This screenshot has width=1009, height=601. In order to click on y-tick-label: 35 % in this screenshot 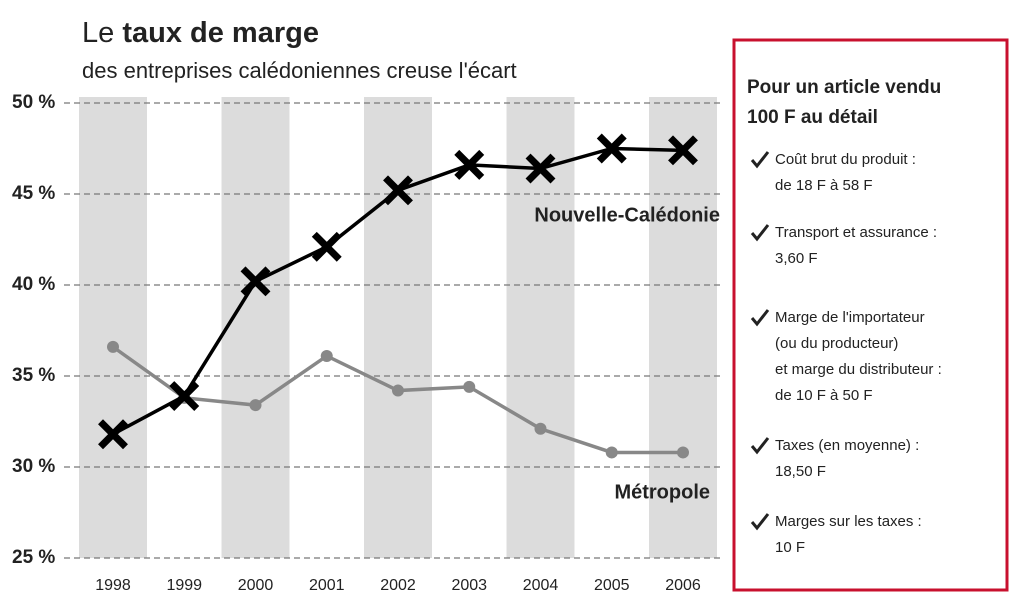, I will do `click(33, 375)`.